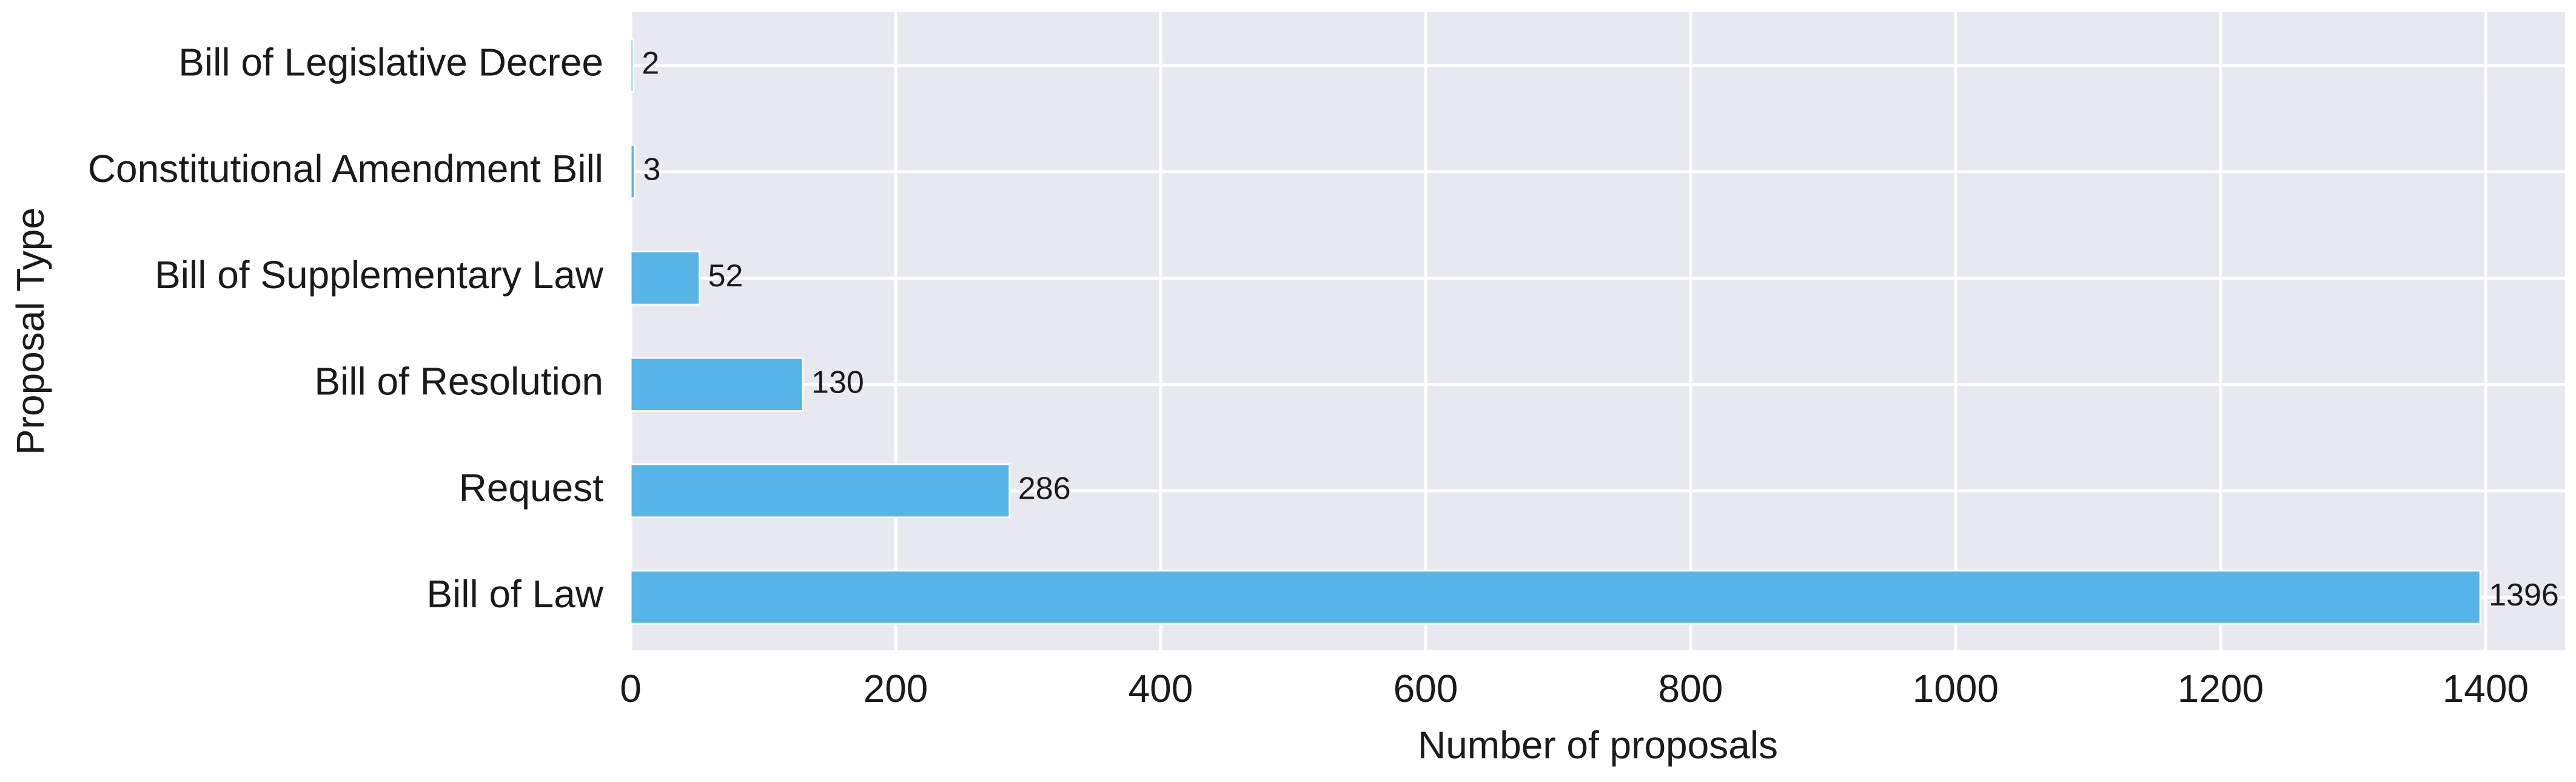  What do you see at coordinates (379, 275) in the screenshot?
I see `y-tick-label: Bill of Supplementary Law` at bounding box center [379, 275].